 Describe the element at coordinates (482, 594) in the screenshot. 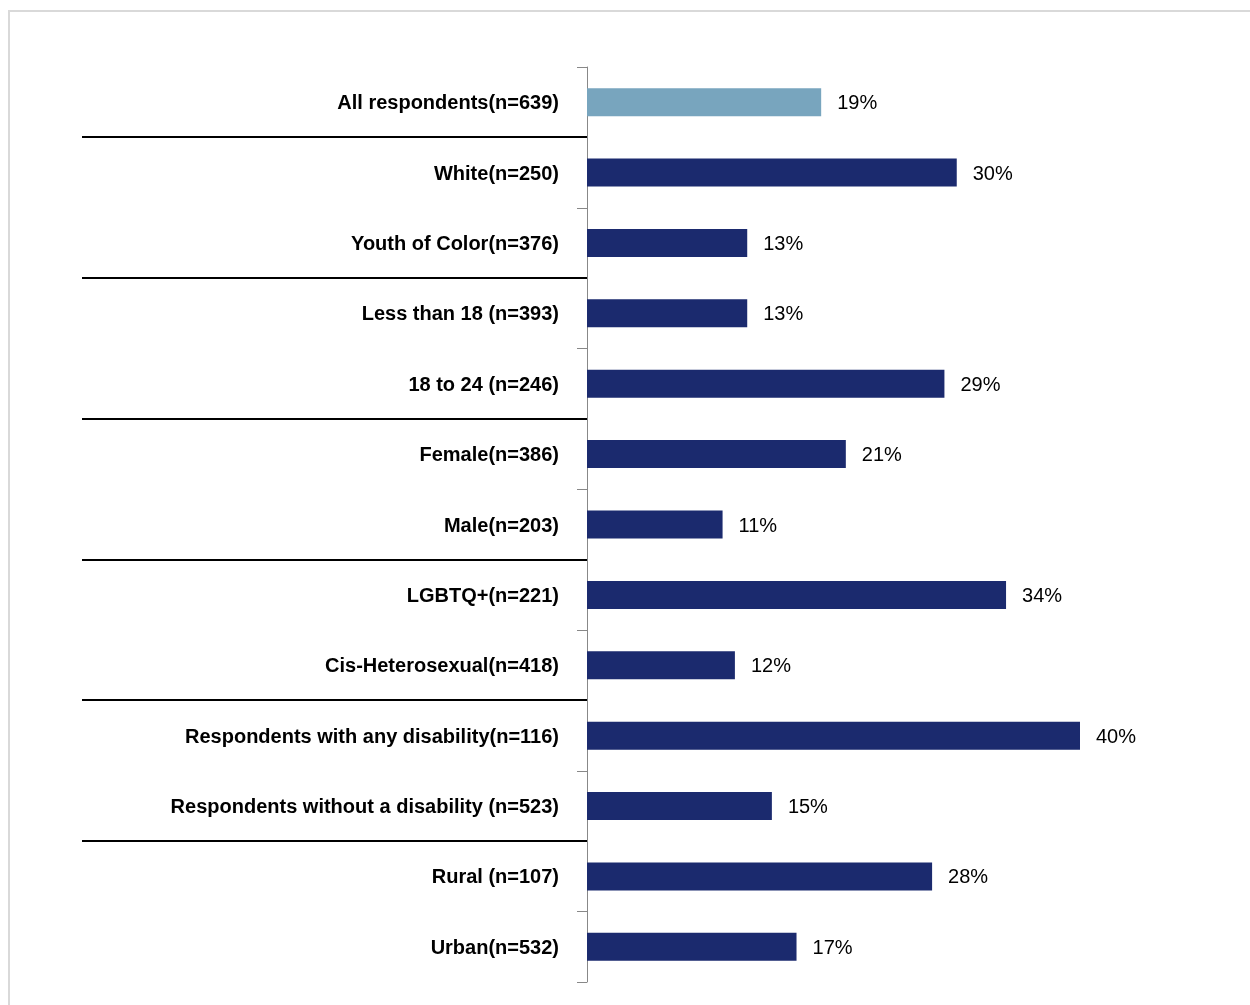

I see `y-tick-label: LGBTQ+(n=221)` at that location.